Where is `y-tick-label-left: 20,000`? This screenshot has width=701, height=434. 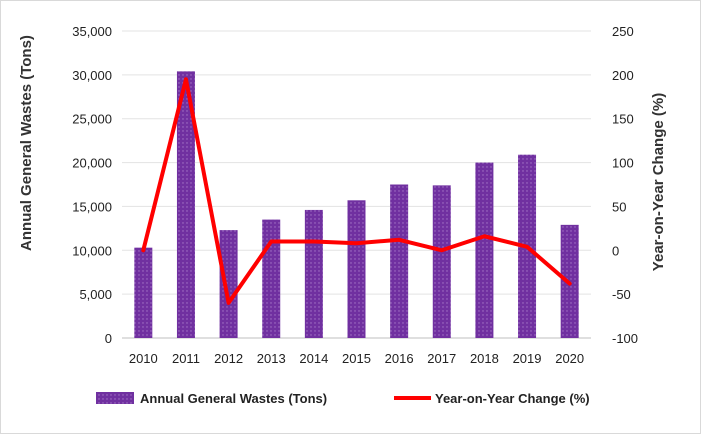
y-tick-label-left: 20,000 is located at coordinates (92, 163).